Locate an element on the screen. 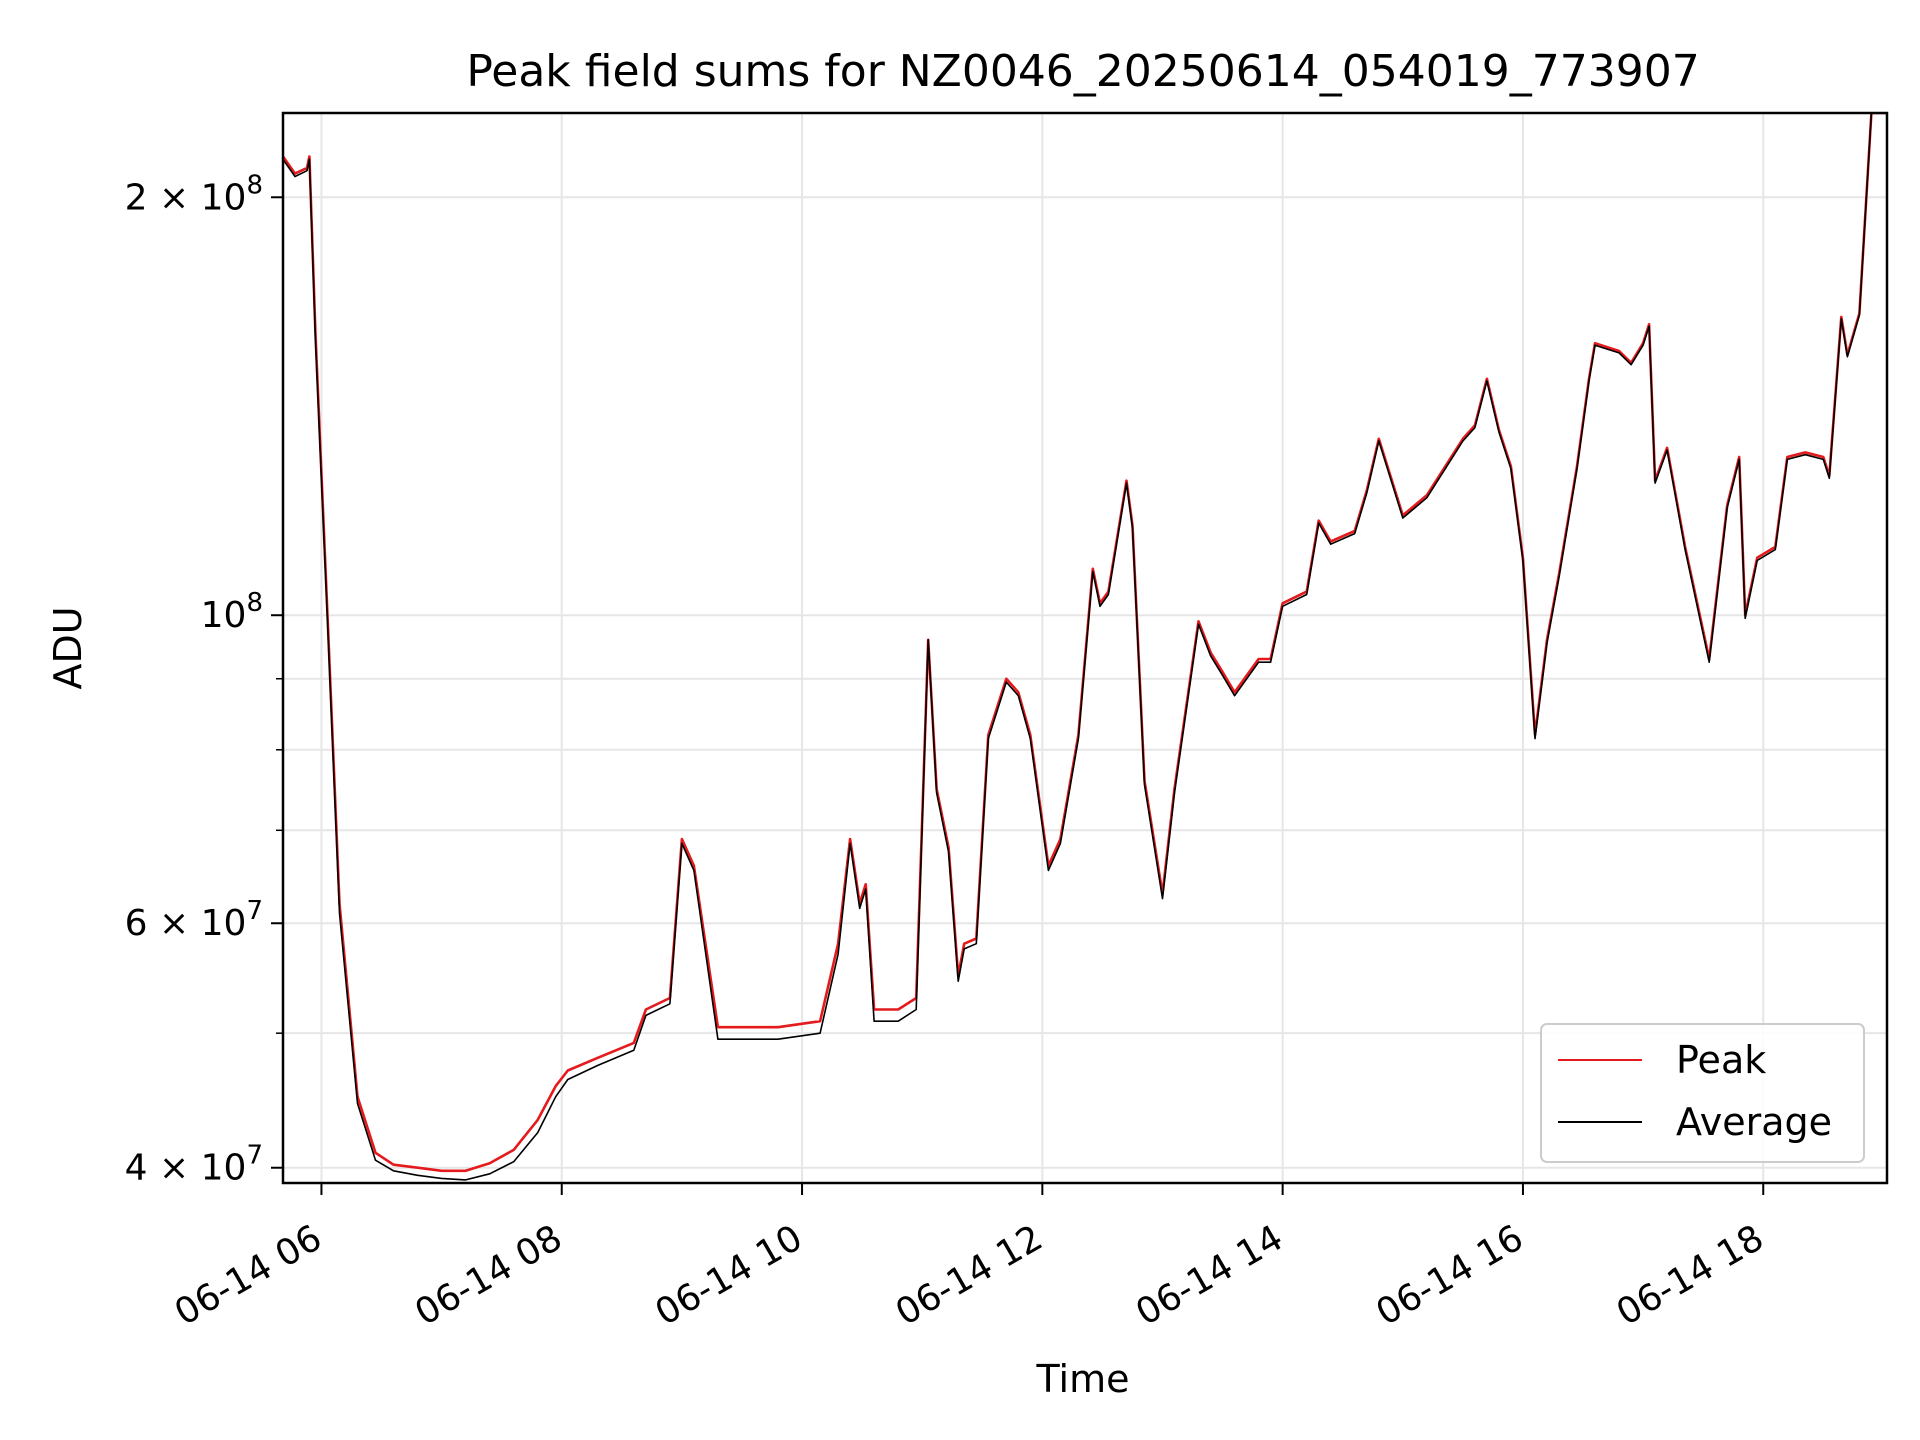 Image resolution: width=1920 pixels, height=1440 pixels. legend-box is located at coordinates (1702, 1093).